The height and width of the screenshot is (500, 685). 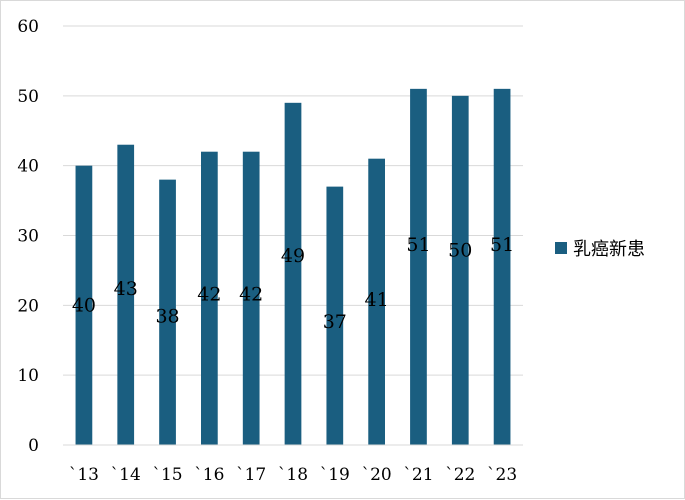 What do you see at coordinates (28, 306) in the screenshot?
I see `y-tick-label: 20` at bounding box center [28, 306].